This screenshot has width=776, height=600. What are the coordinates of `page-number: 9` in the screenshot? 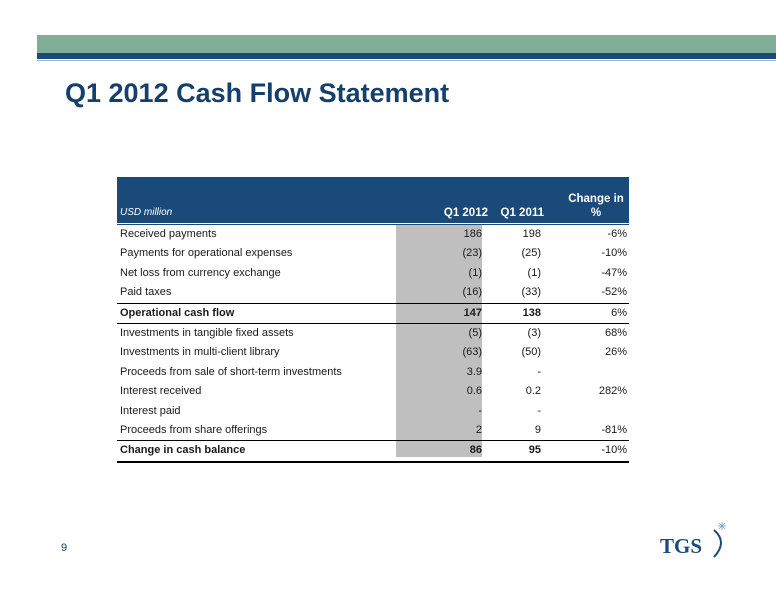 It's located at (64, 548).